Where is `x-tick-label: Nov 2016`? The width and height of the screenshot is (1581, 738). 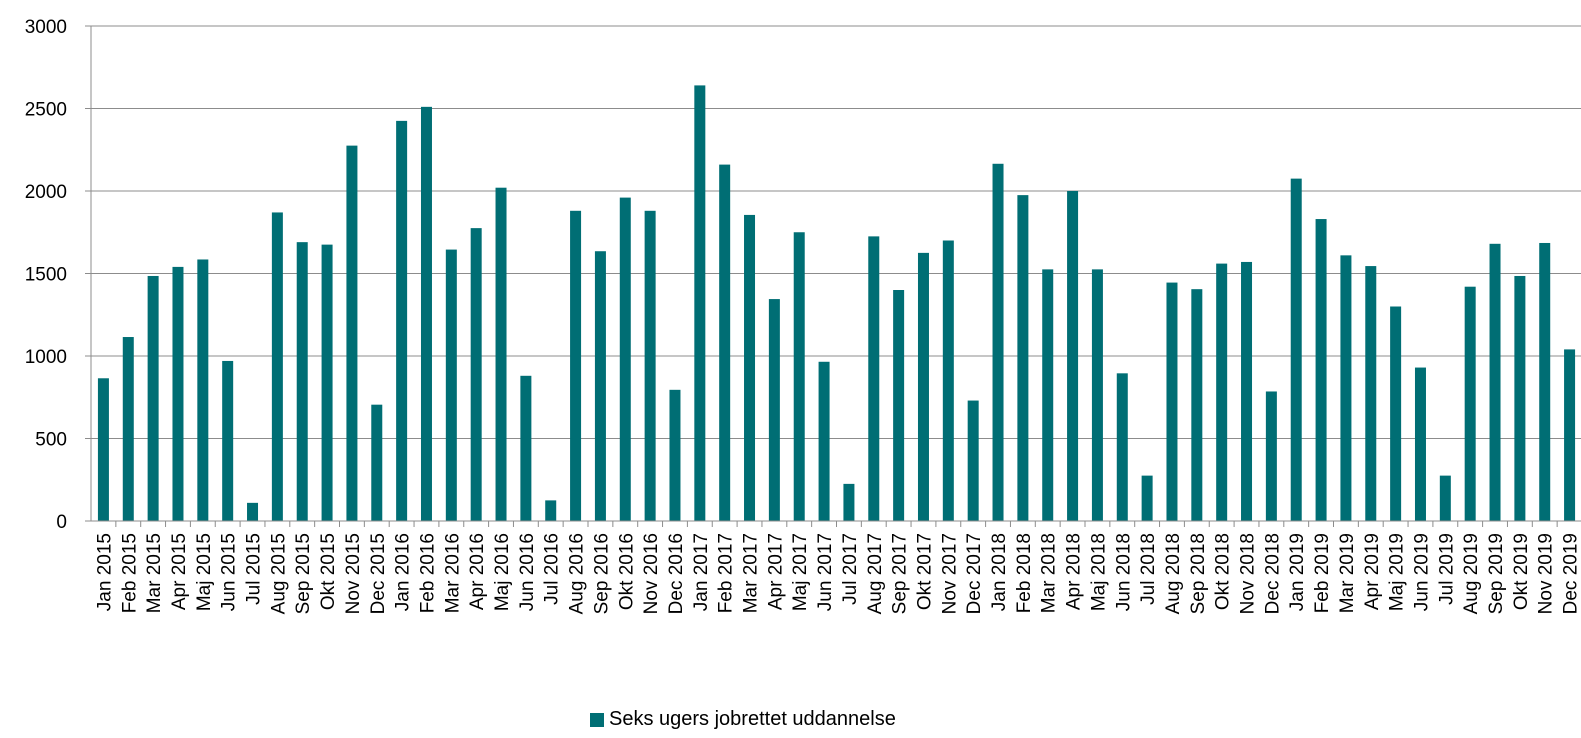
x-tick-label: Nov 2016 is located at coordinates (651, 573).